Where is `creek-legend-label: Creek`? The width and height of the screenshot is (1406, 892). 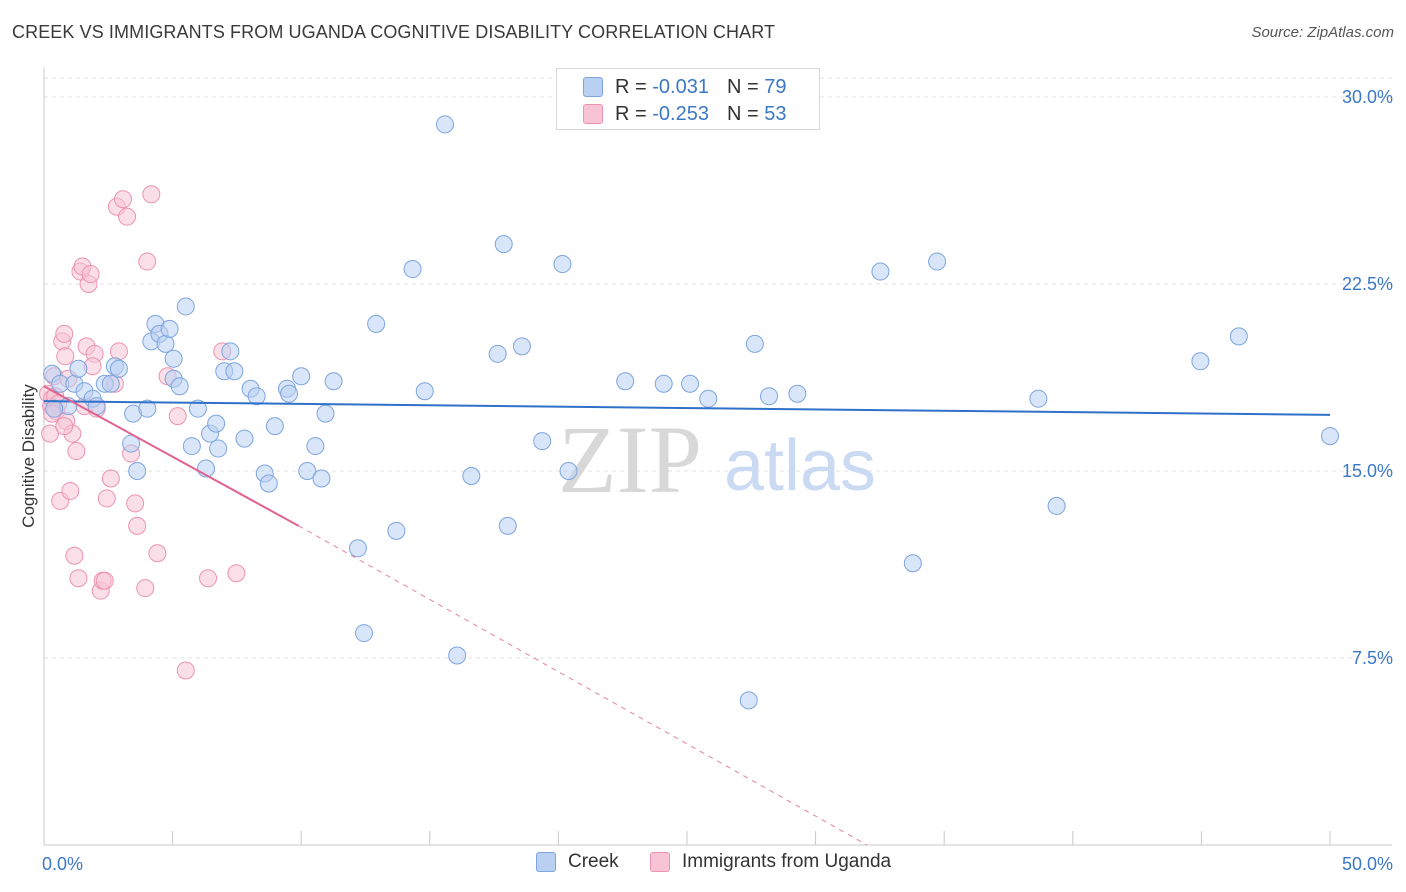
creek-legend-label: Creek is located at coordinates (593, 861).